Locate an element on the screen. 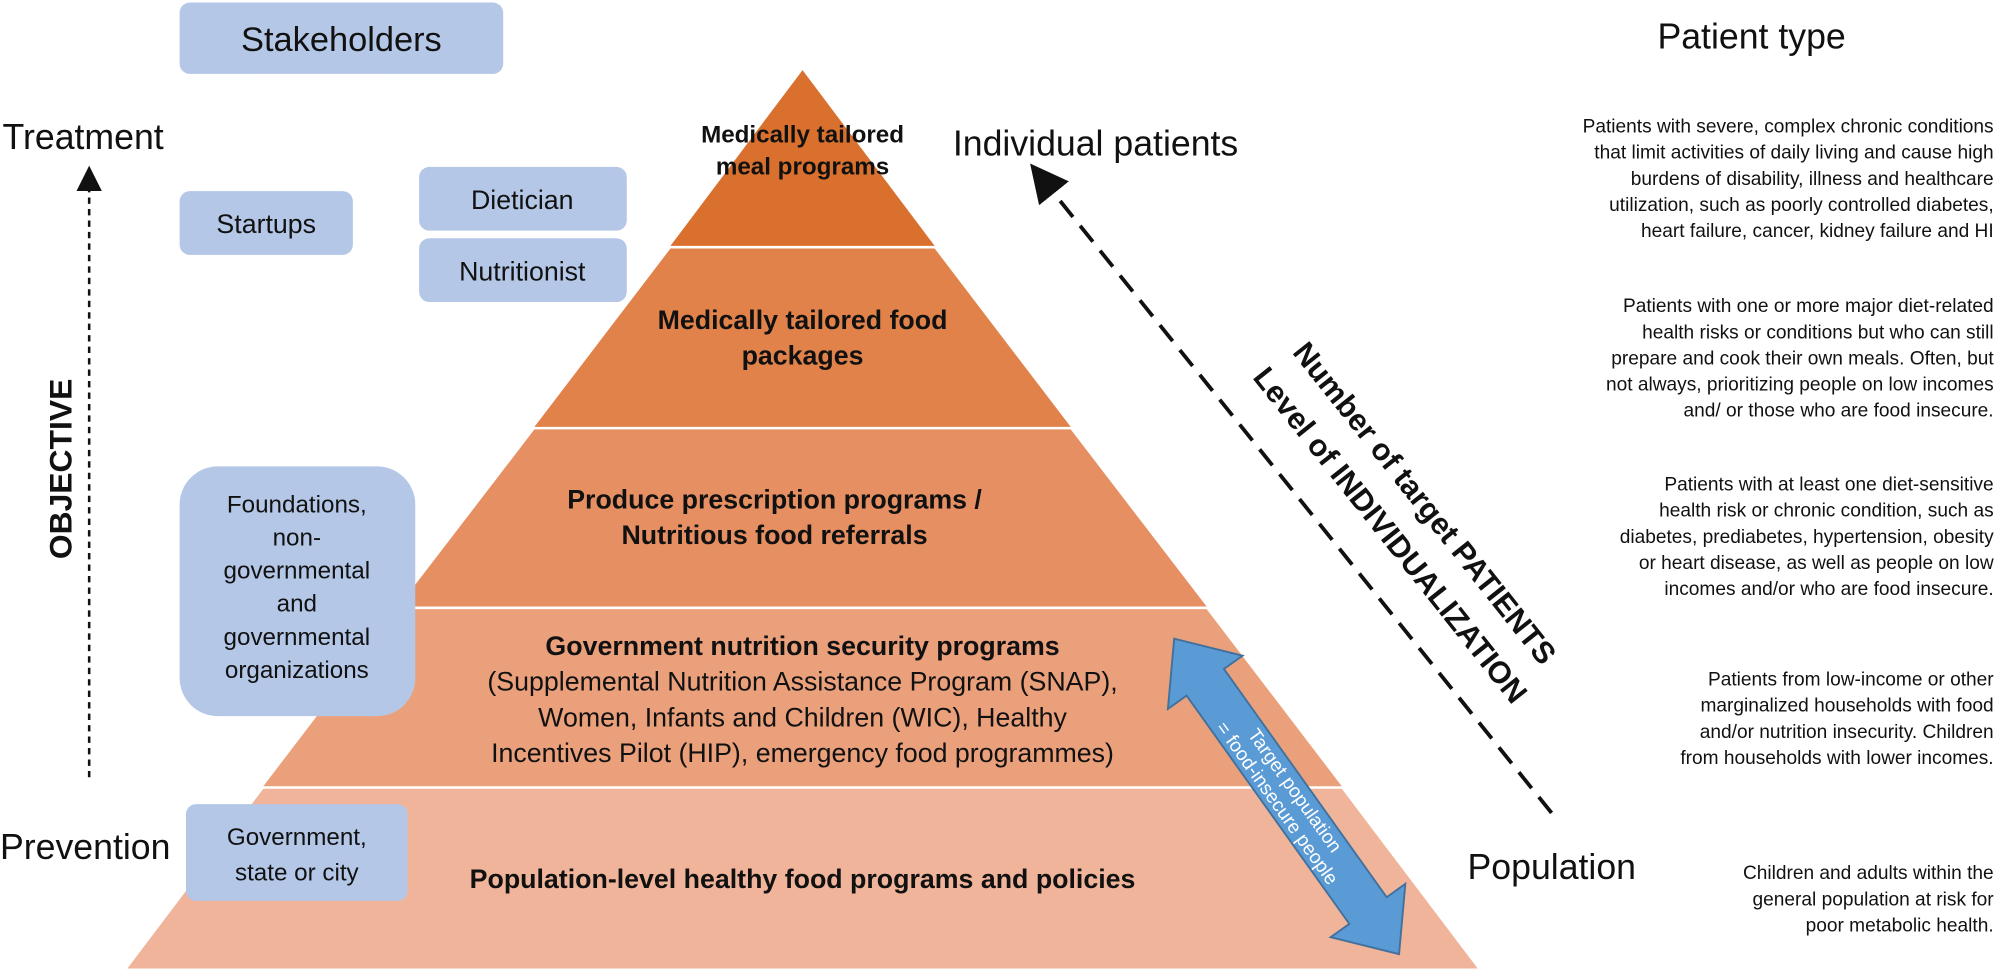  foundations-line: organizations is located at coordinates (297, 670).